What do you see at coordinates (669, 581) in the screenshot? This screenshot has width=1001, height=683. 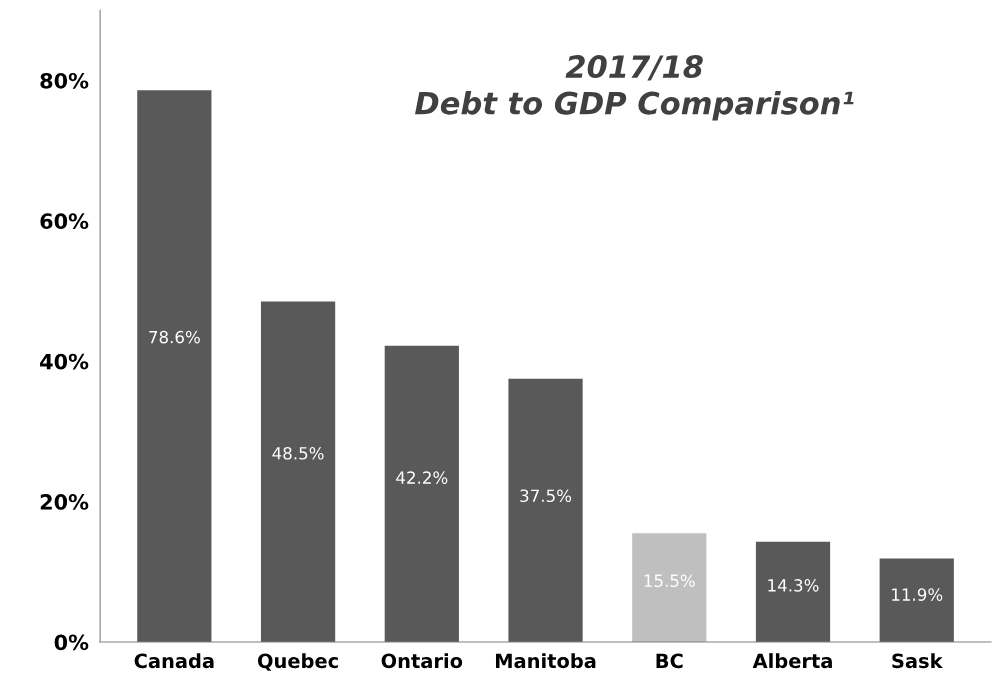 I see `data-label: 15.5%` at bounding box center [669, 581].